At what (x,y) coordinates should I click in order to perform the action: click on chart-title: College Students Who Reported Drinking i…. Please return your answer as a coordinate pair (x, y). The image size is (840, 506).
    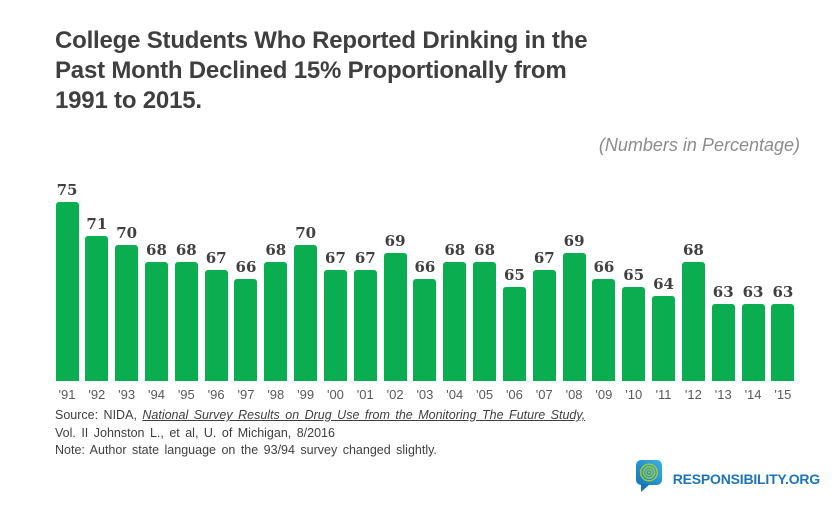
    Looking at the image, I should click on (321, 71).